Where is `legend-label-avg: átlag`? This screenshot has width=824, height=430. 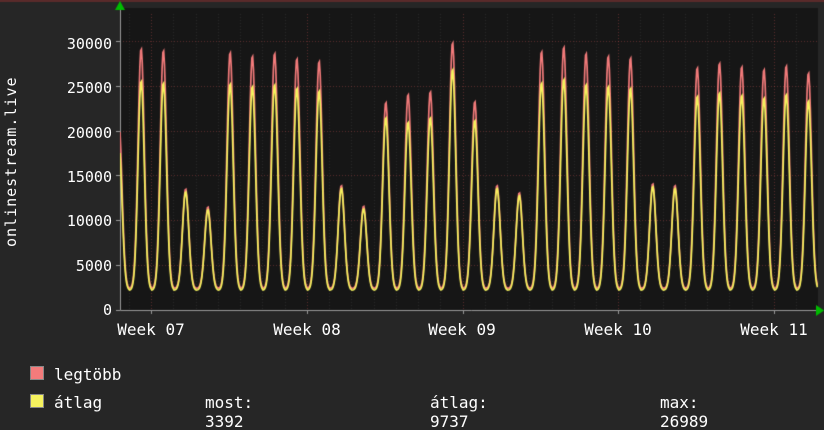
legend-label-avg: átlag is located at coordinates (78, 402).